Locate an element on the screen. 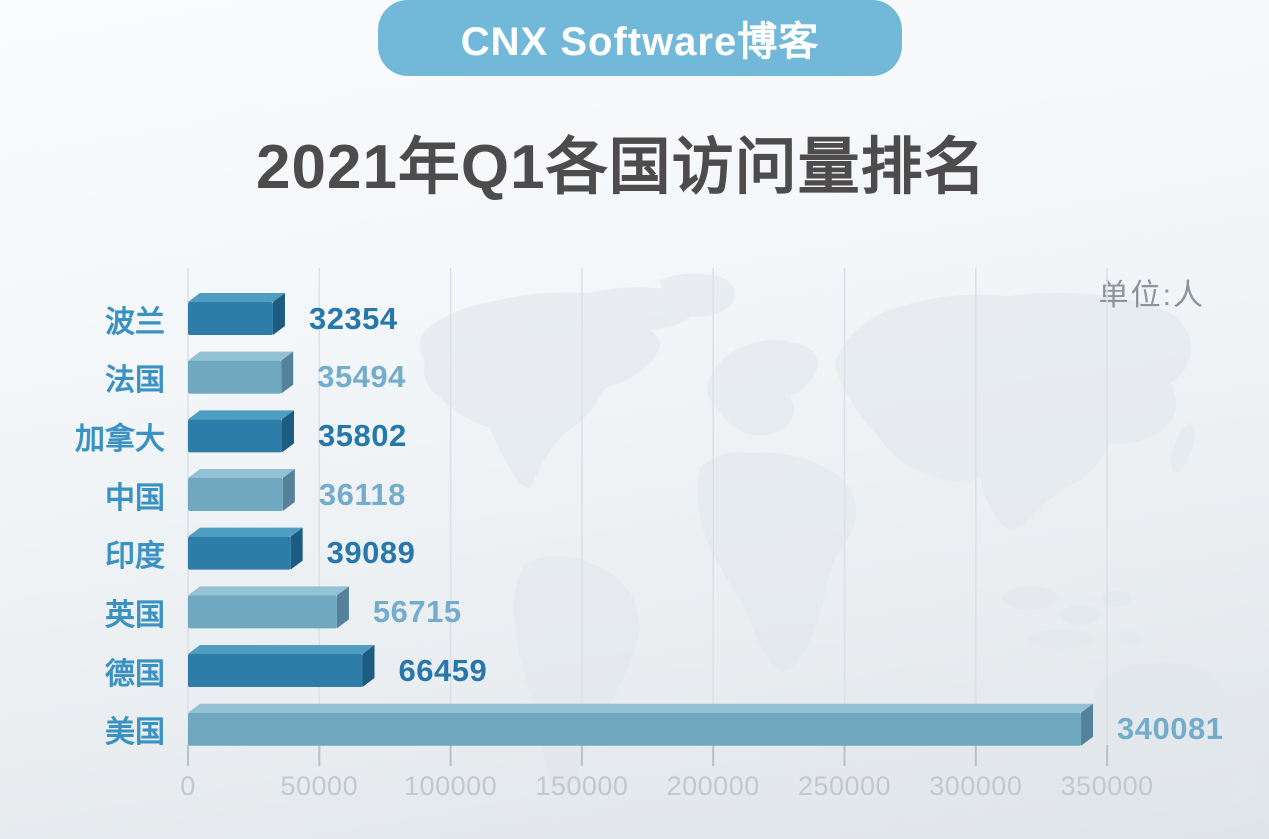 This screenshot has width=1269, height=839. x-axis-tick-label: 350000 is located at coordinates (1107, 786).